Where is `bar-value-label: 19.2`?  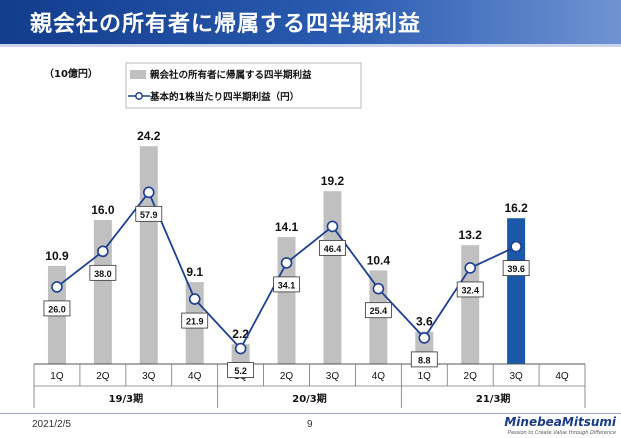 bar-value-label: 19.2 is located at coordinates (333, 181).